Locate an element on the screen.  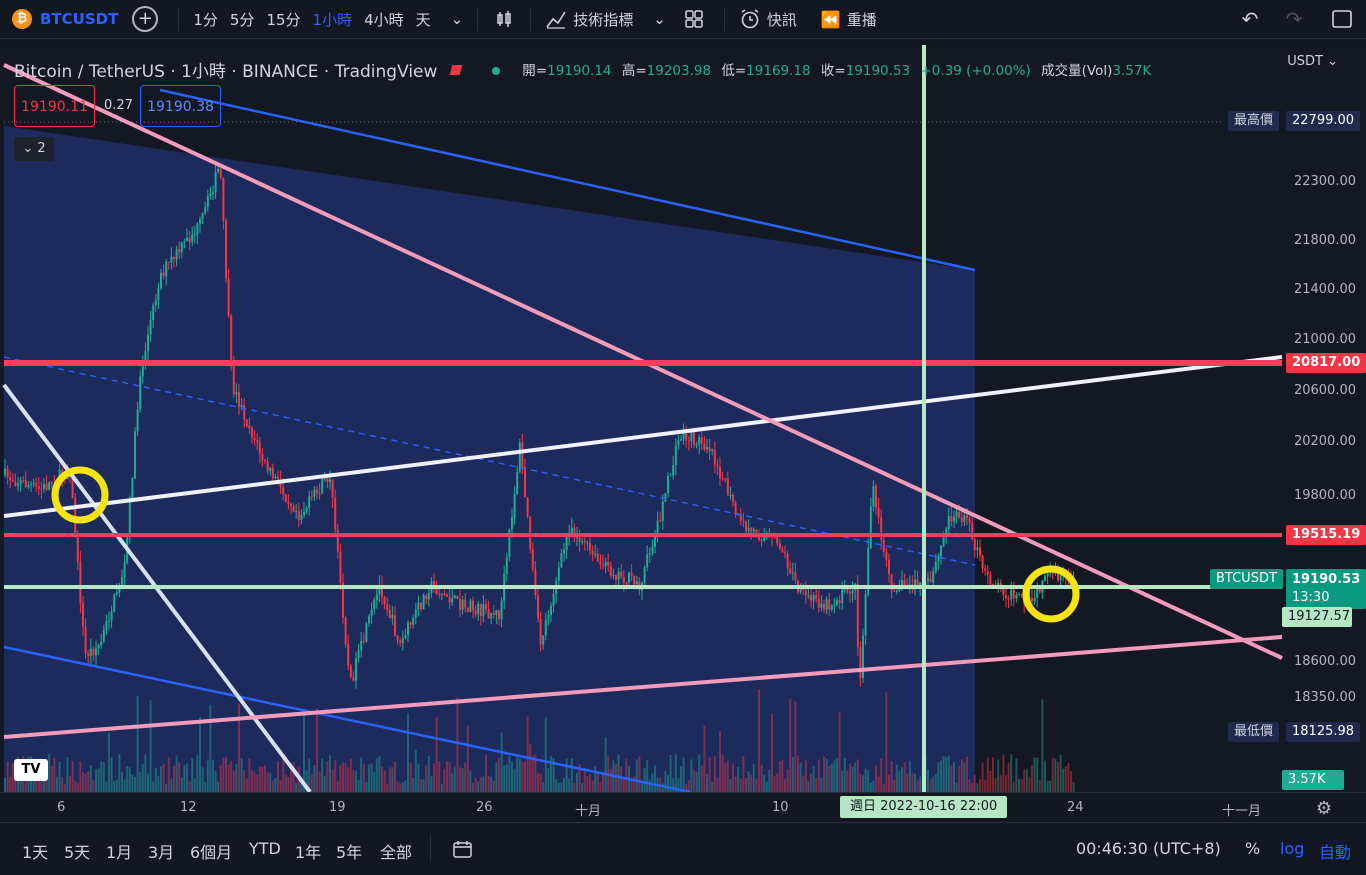
price-tick: 22300.00 is located at coordinates (1324, 181).